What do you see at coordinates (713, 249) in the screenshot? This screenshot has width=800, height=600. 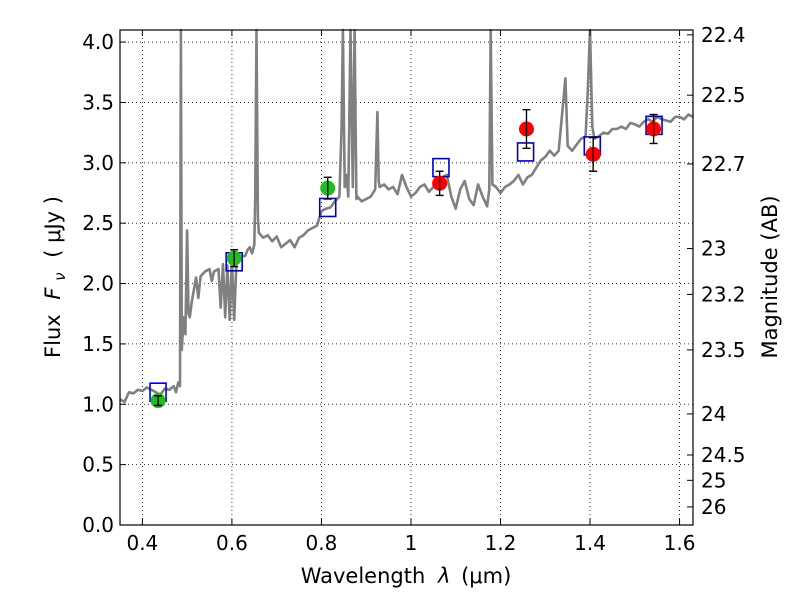 I see `magnitude-tick-label: 23` at bounding box center [713, 249].